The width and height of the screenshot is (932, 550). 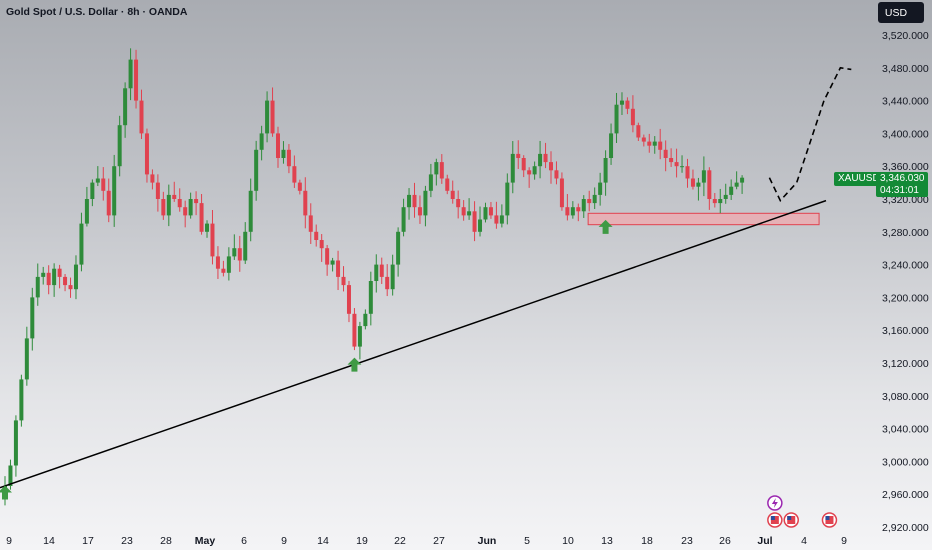 I want to click on price-axis-label: 3,080.000, so click(x=905, y=397).